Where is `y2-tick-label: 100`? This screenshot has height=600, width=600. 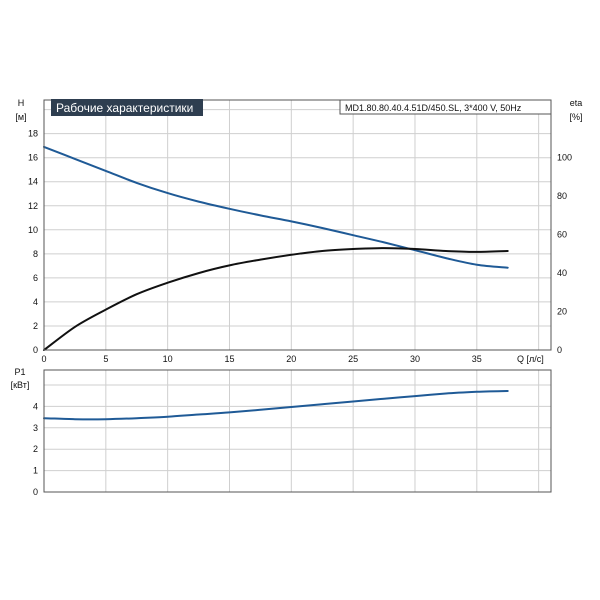
y2-tick-label: 100 is located at coordinates (564, 158).